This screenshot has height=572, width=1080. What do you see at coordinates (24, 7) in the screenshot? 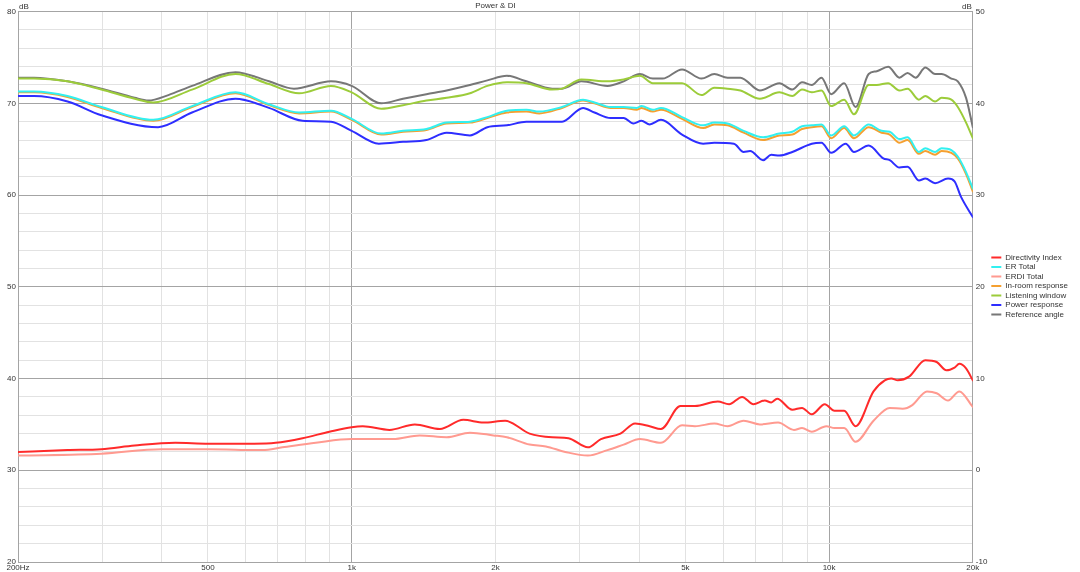
I see `y-axis-title: dB` at bounding box center [24, 7].